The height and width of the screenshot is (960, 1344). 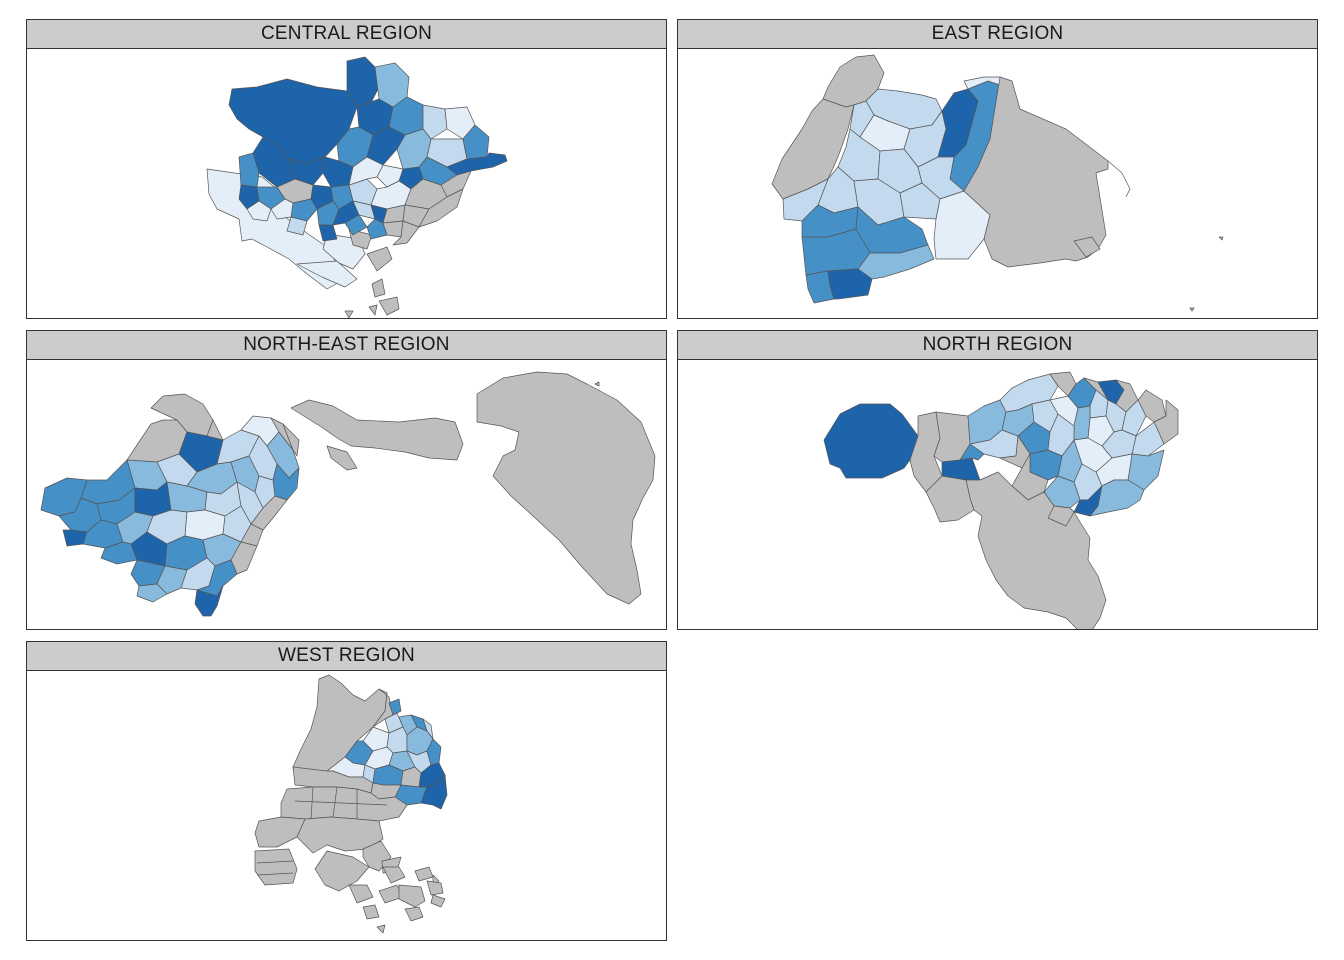 I want to click on choropleth-map-east, so click(x=997, y=183).